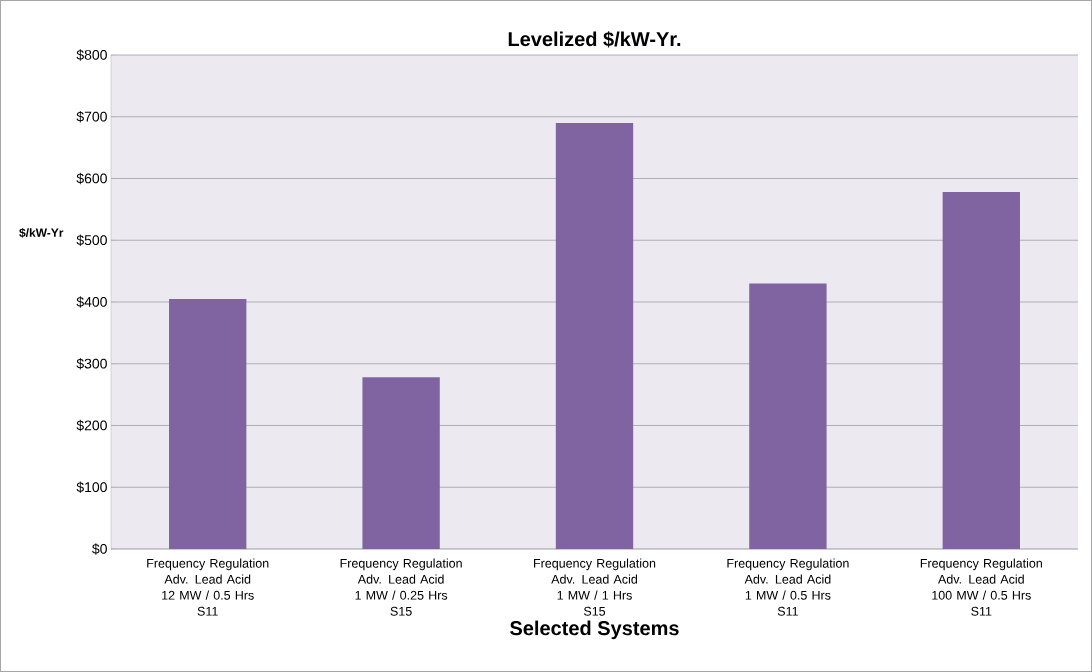  Describe the element at coordinates (91, 487) in the screenshot. I see `y-tick-label: $100` at that location.